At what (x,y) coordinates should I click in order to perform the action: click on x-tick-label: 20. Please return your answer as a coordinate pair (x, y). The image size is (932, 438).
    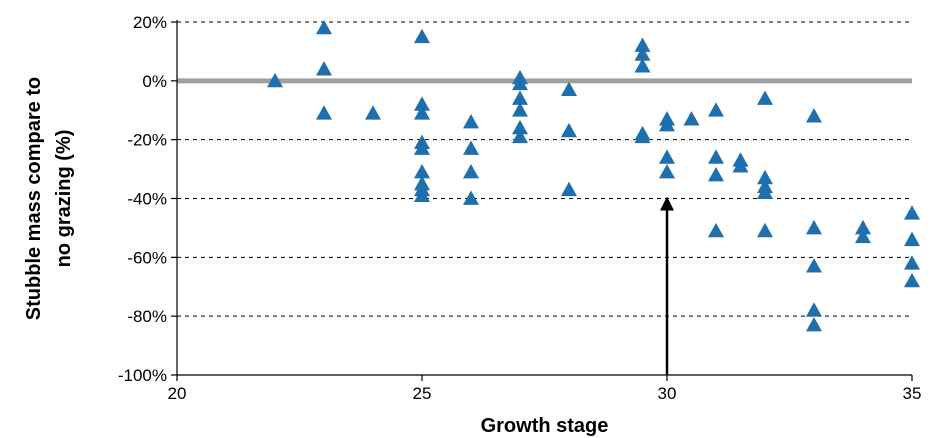
    Looking at the image, I should click on (177, 393).